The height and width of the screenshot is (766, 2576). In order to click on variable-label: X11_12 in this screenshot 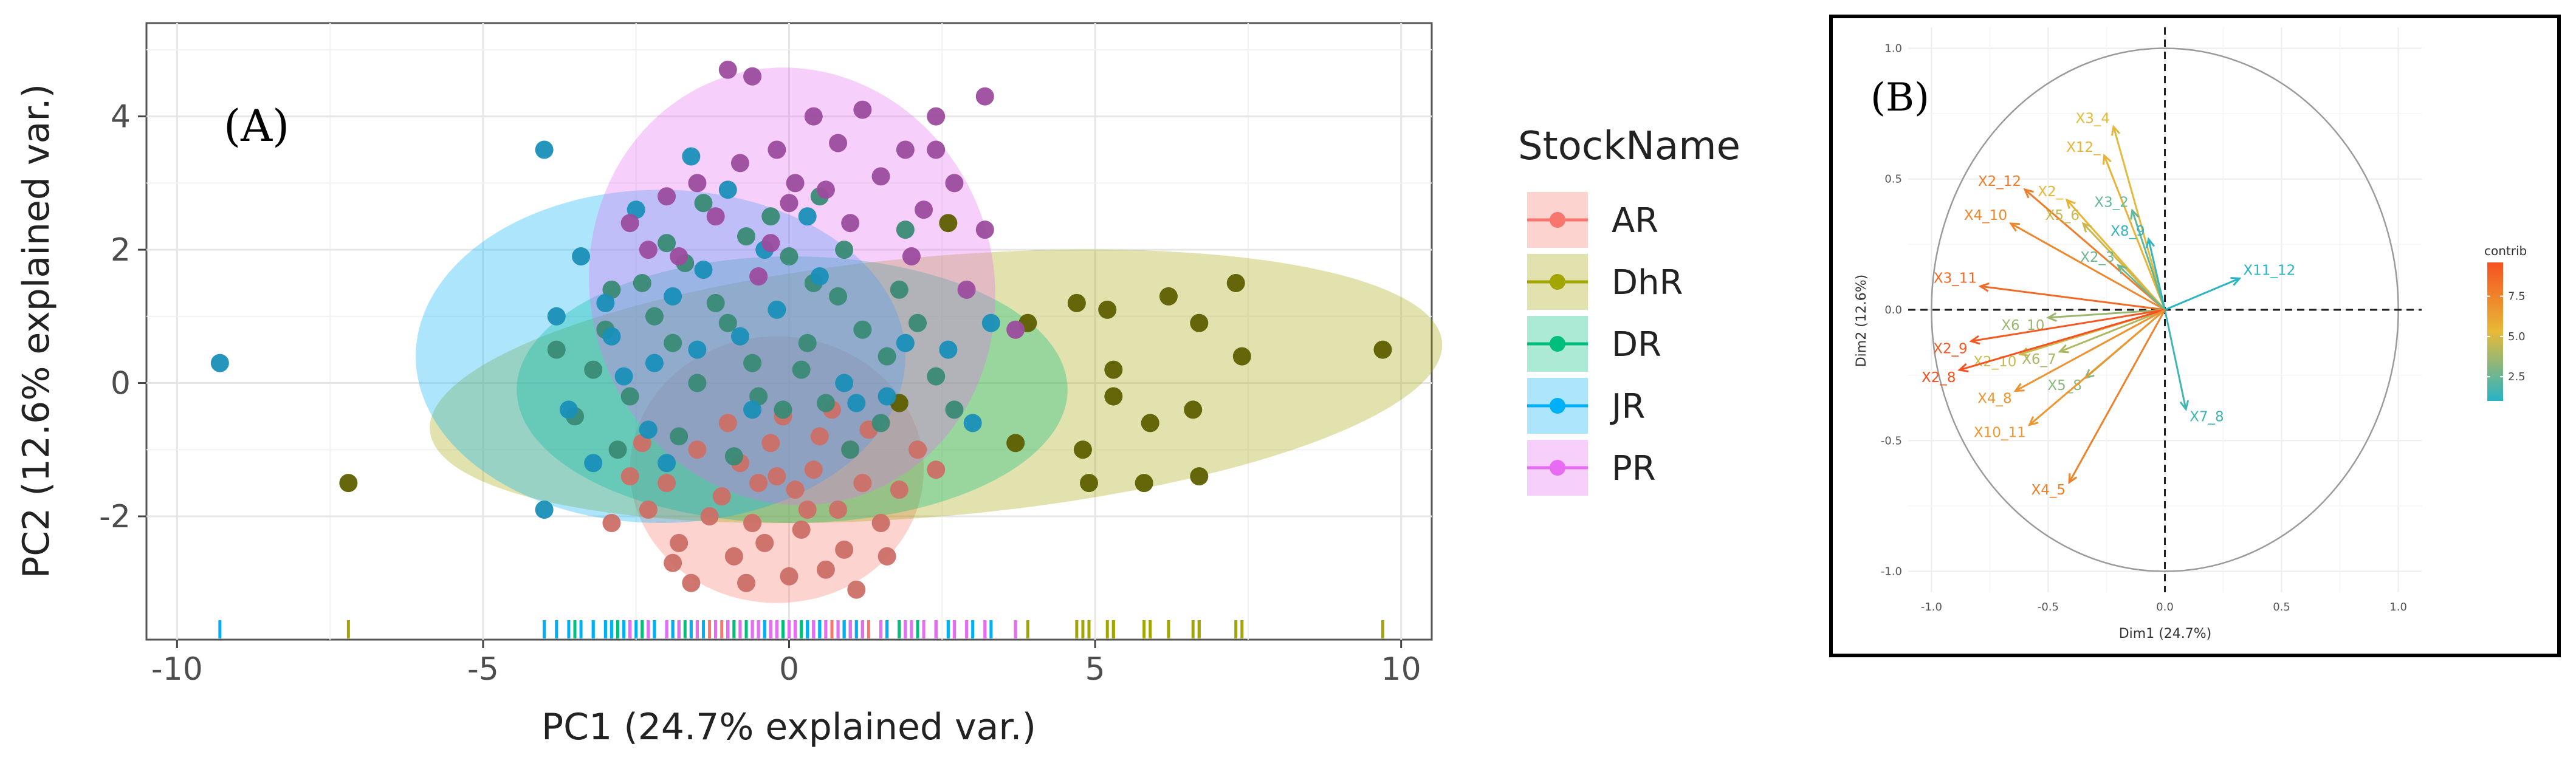, I will do `click(2269, 270)`.